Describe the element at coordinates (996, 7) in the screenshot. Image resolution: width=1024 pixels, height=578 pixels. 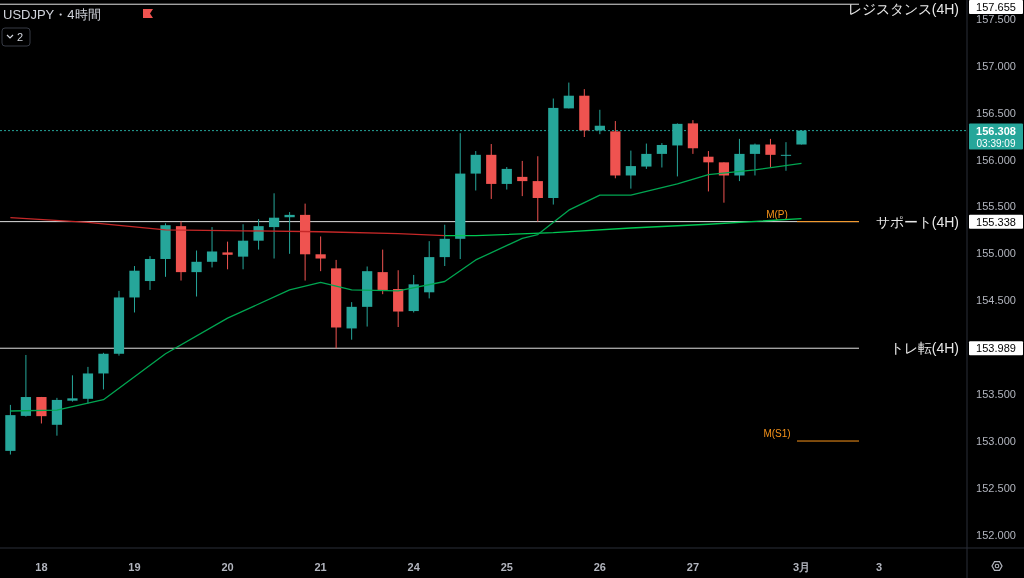
I see `y-tick-label: 157.655` at that location.